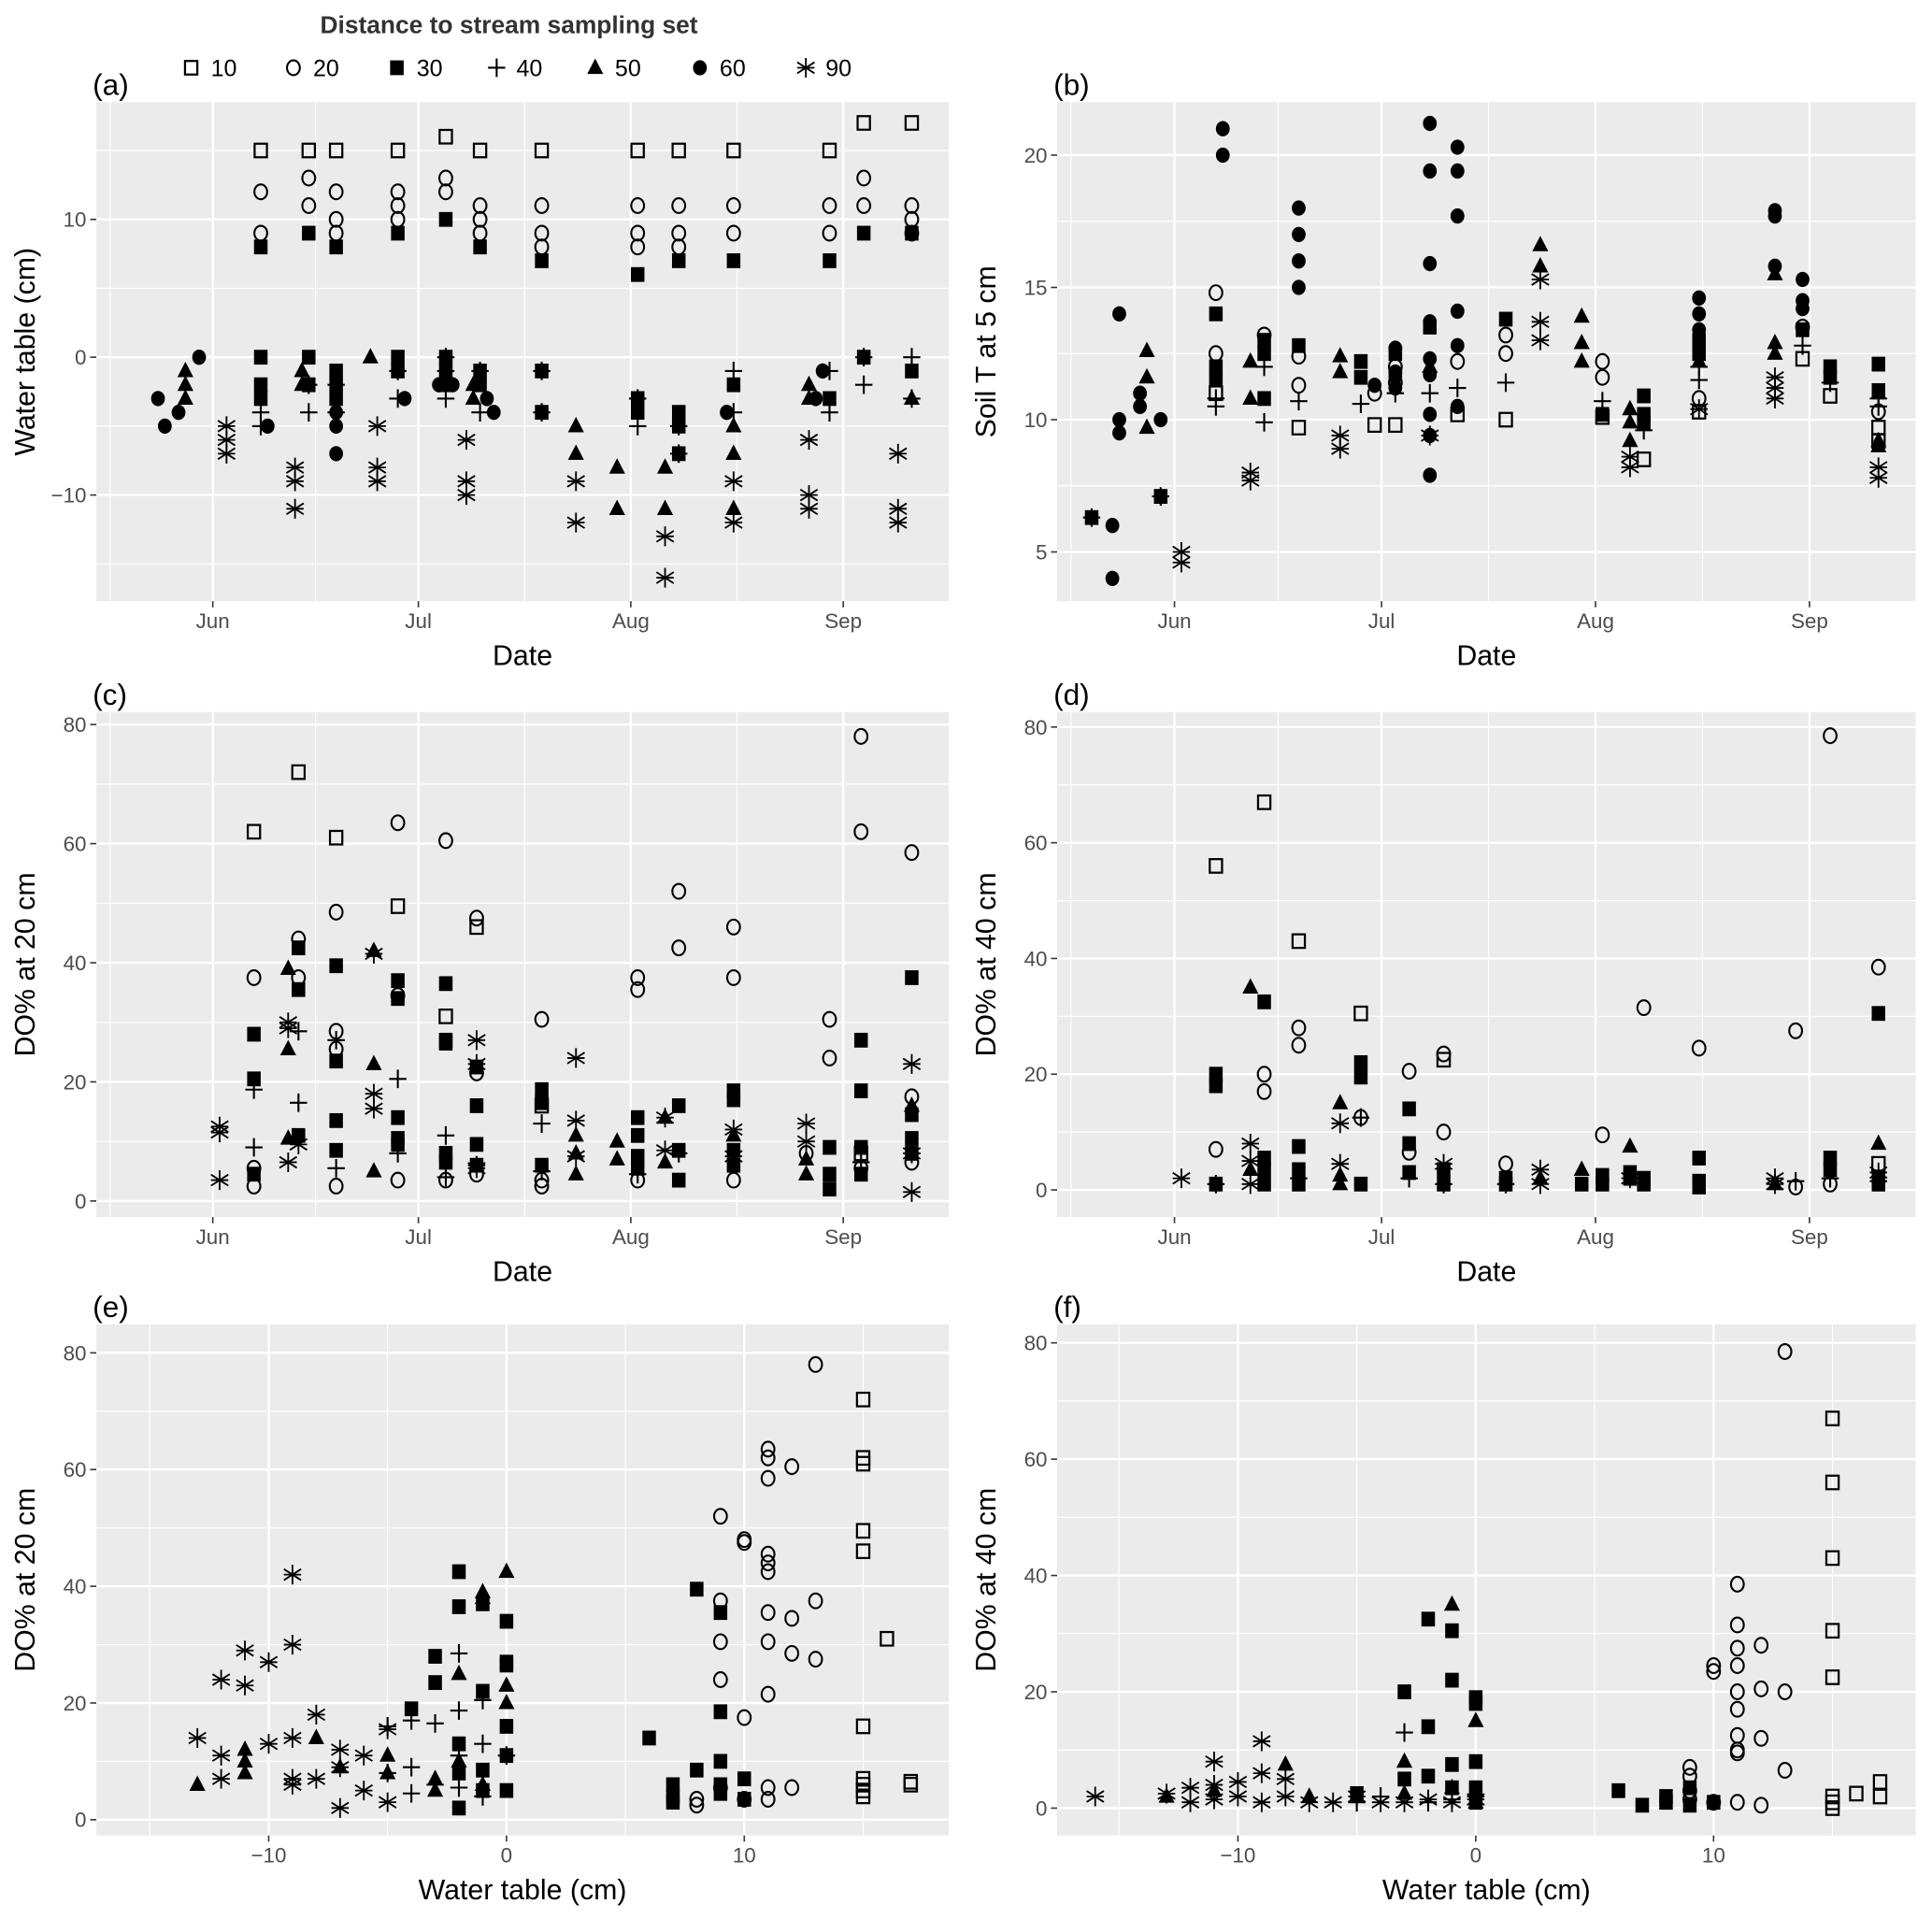 This screenshot has height=1918, width=1932. Describe the element at coordinates (744, 1856) in the screenshot. I see `x-tick-label: 10` at that location.